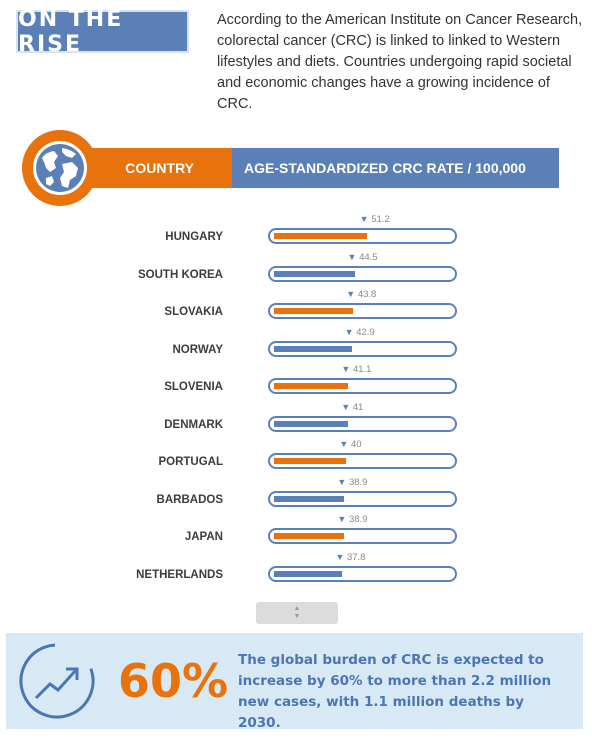  I want to click on value-label: 41.1, so click(361, 369).